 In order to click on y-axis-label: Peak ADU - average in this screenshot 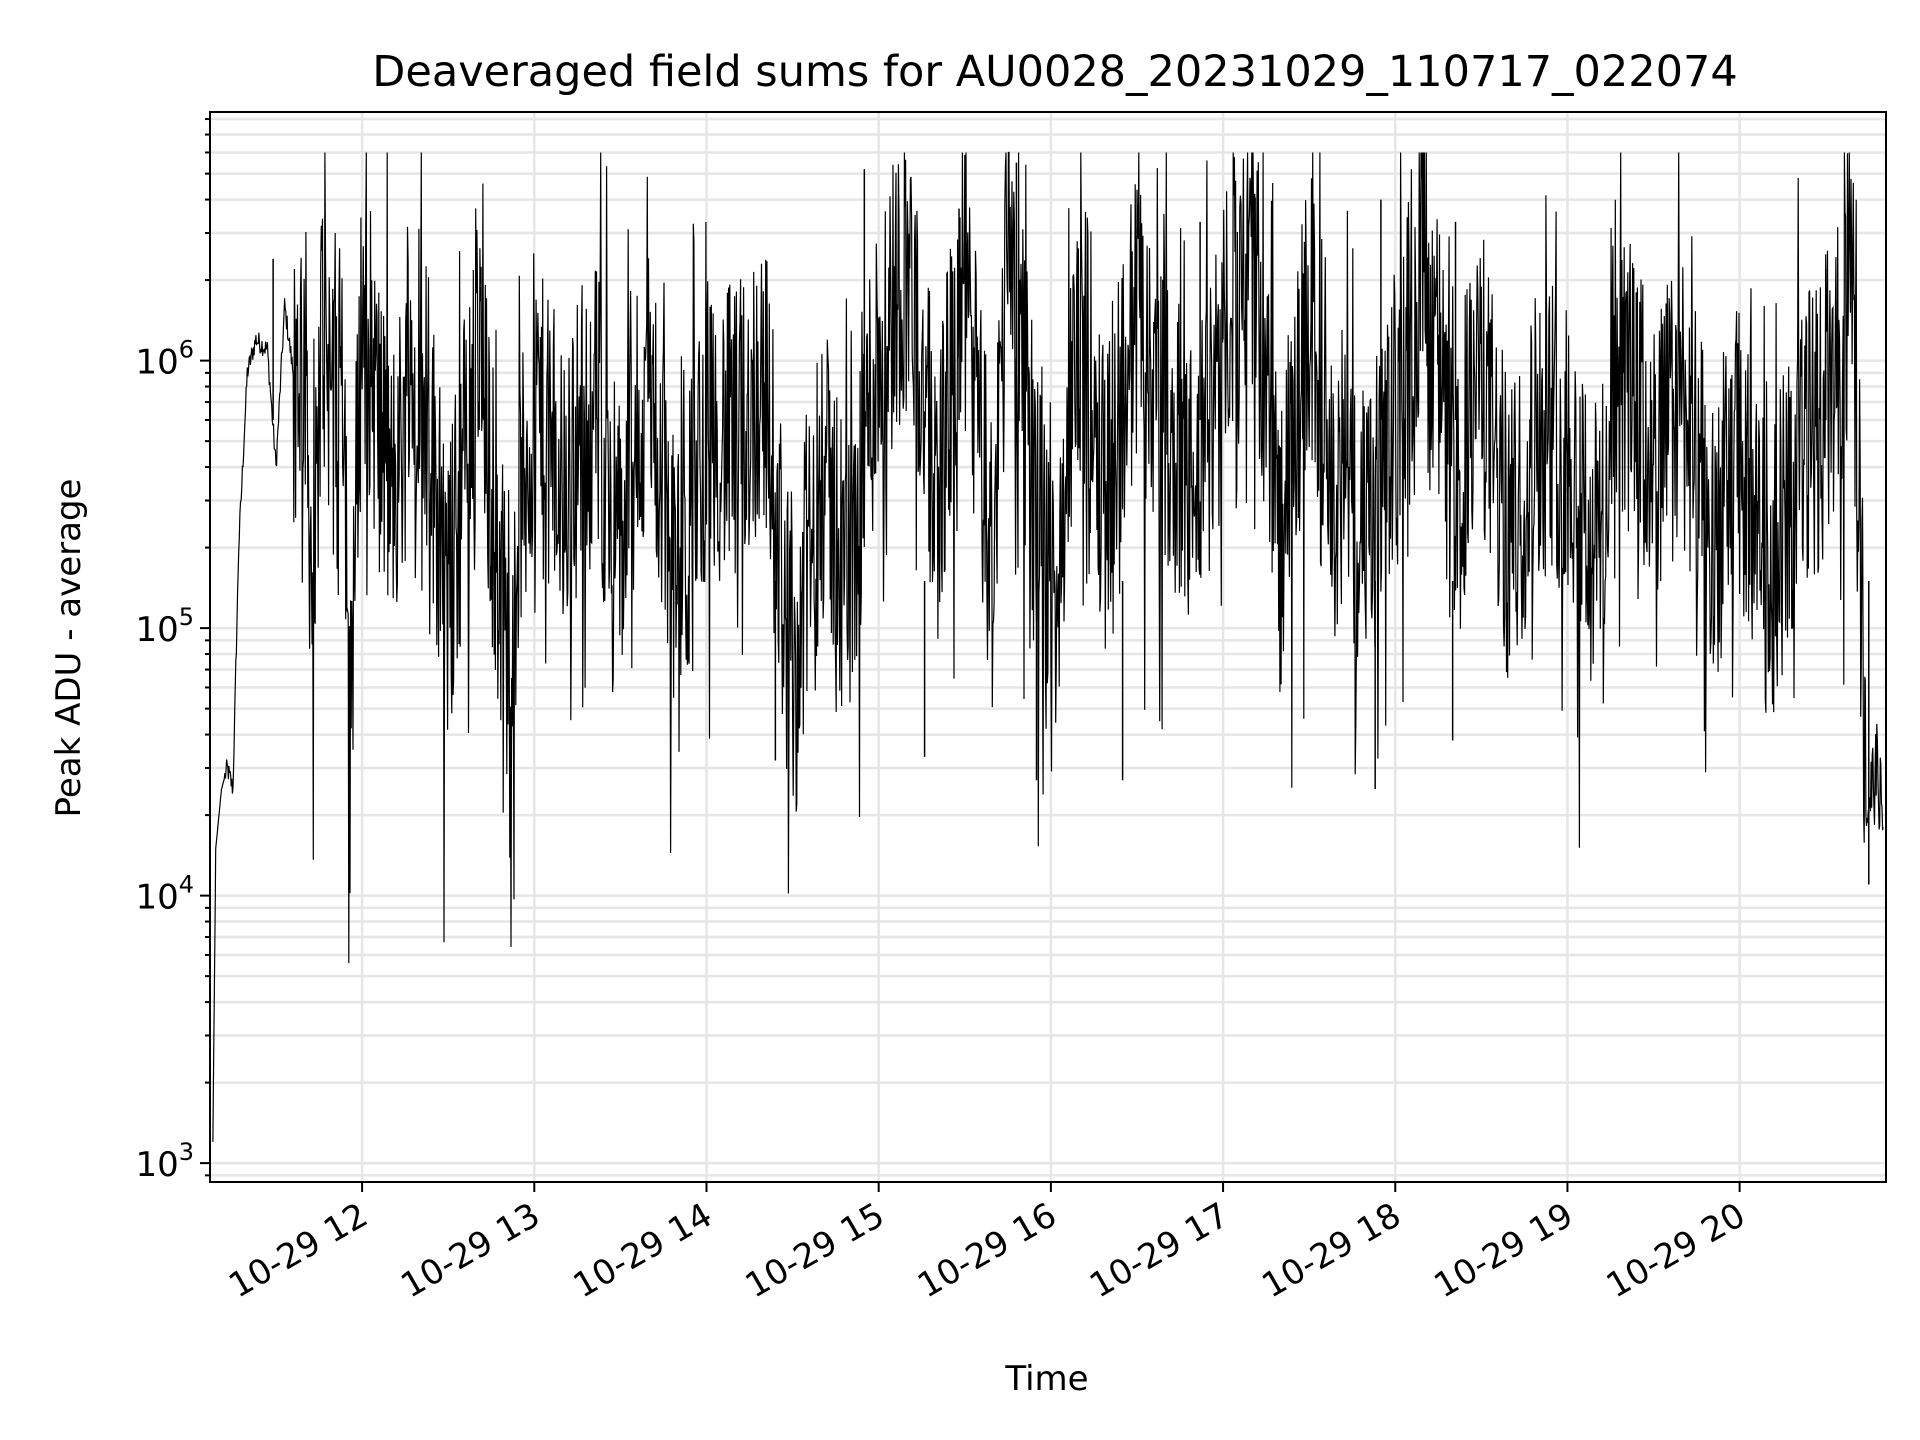, I will do `click(69, 648)`.